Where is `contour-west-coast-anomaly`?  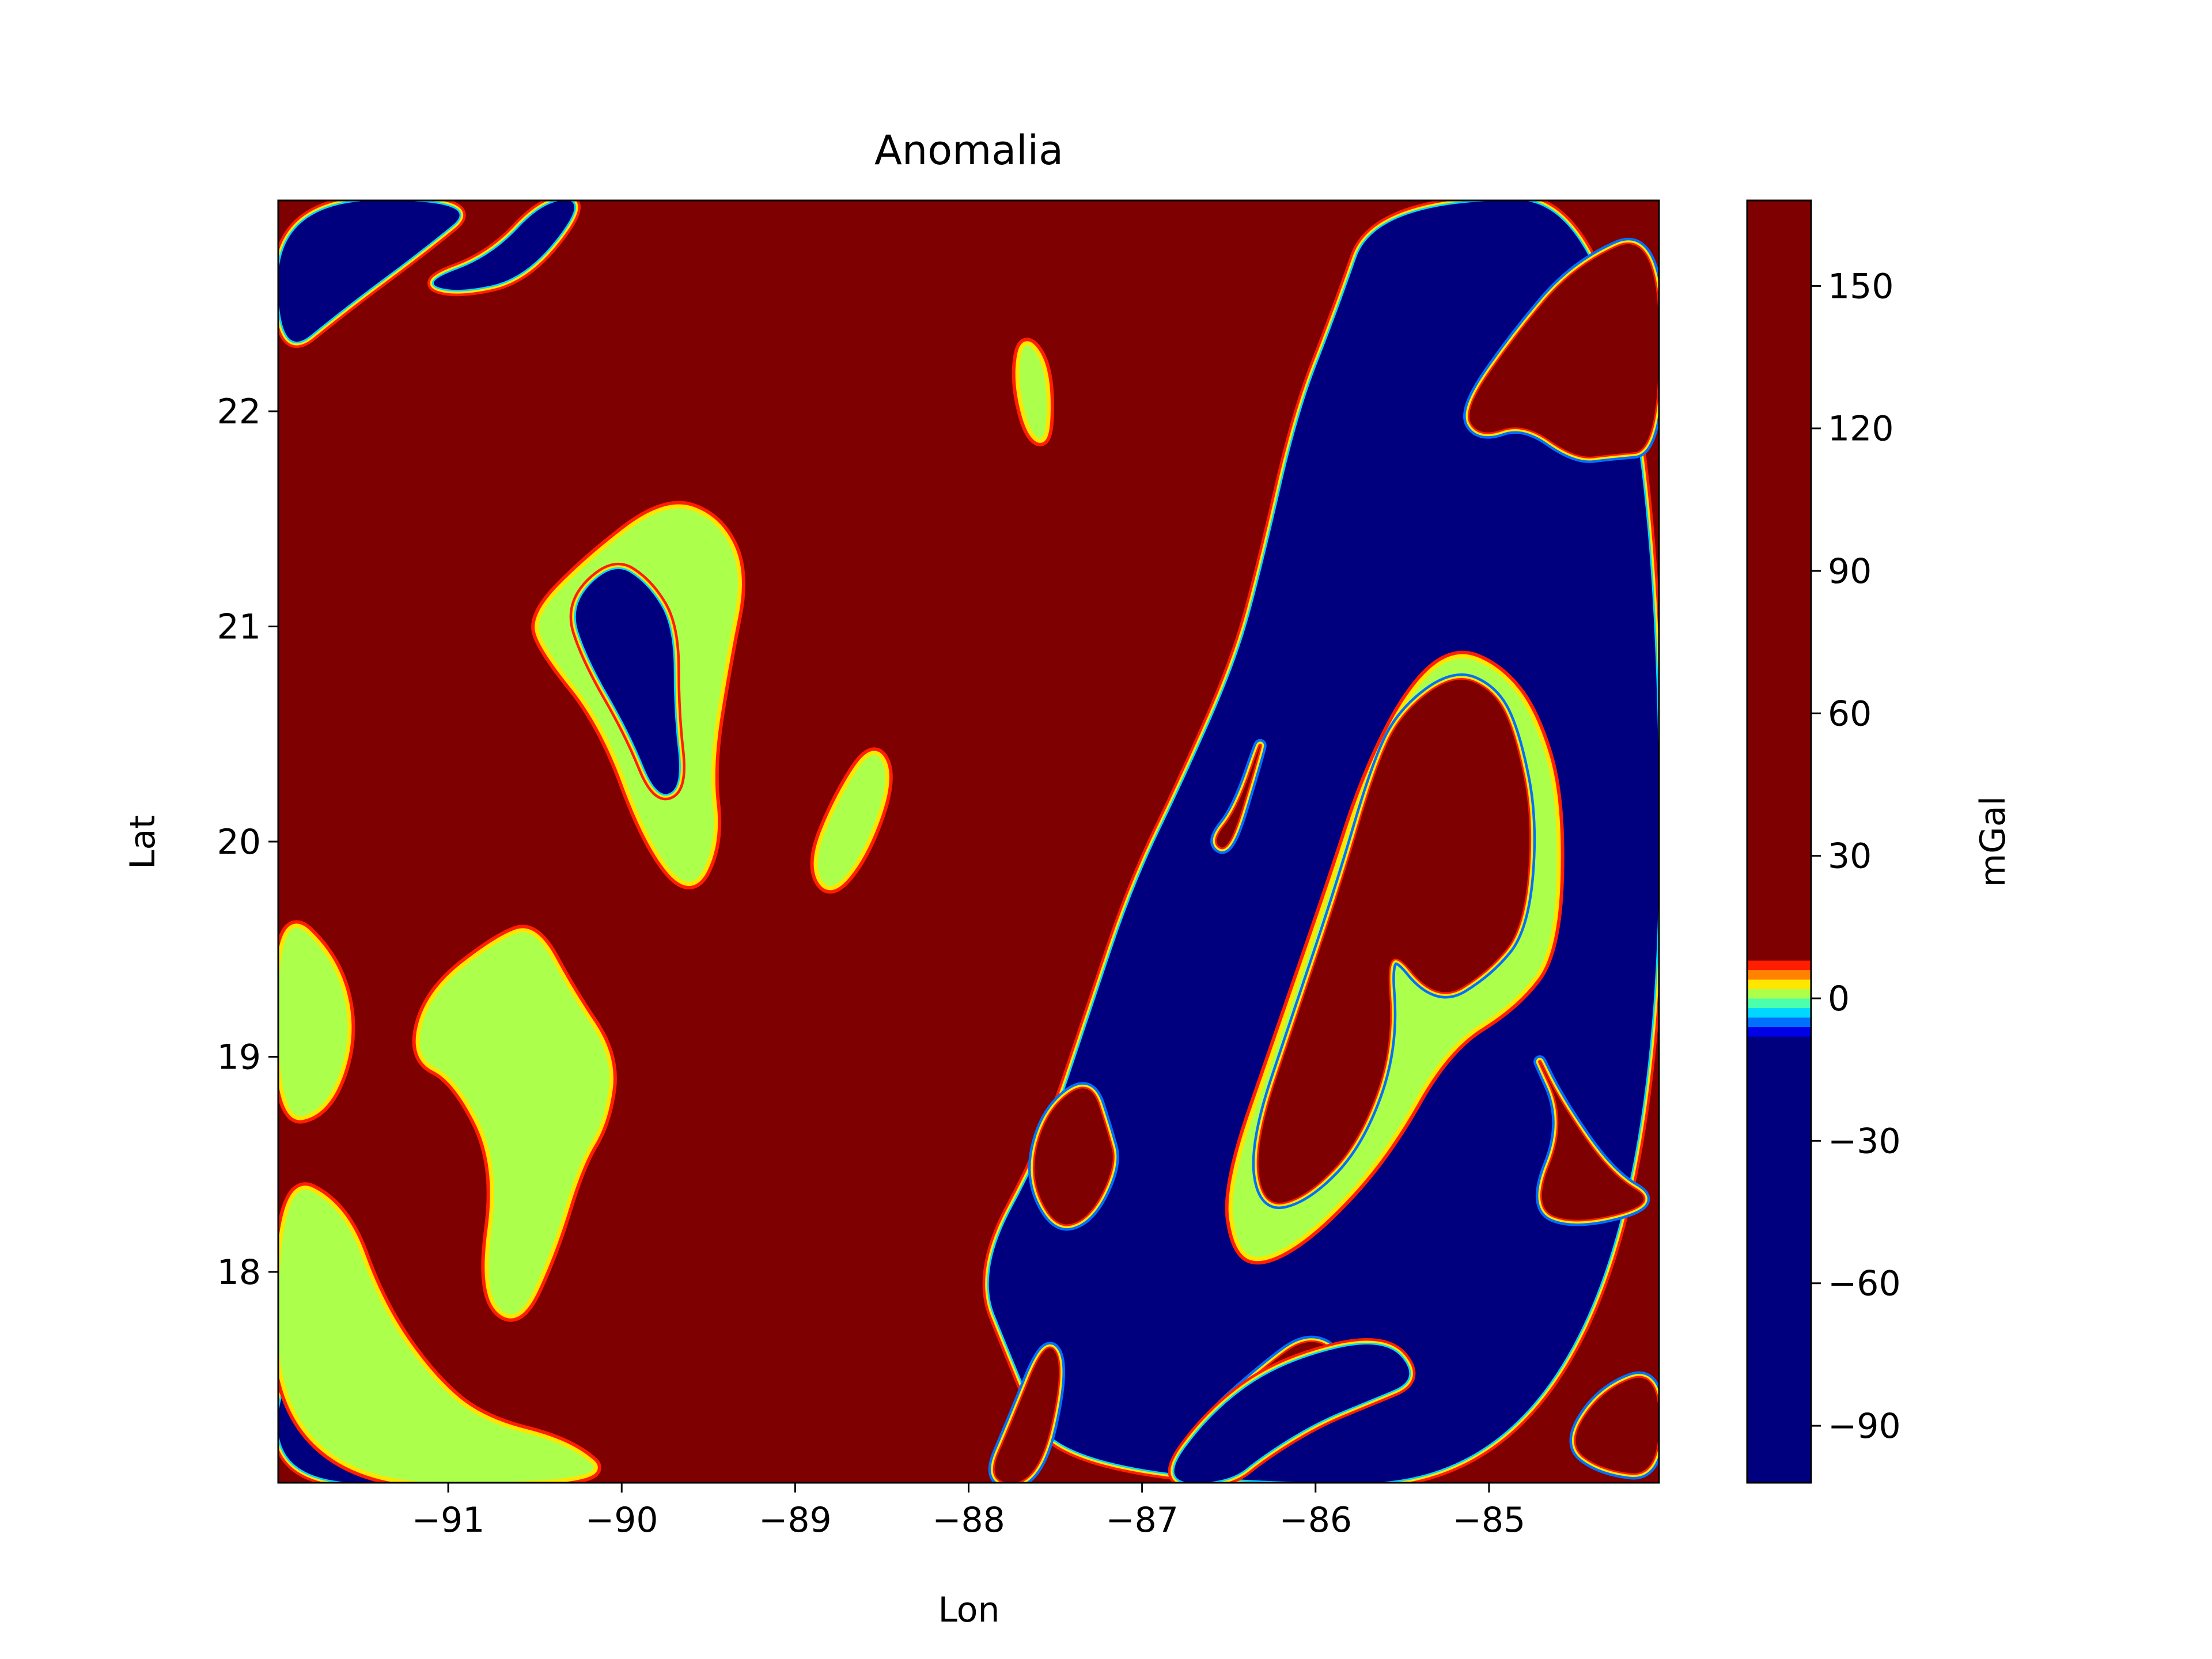 contour-west-coast-anomaly is located at coordinates (316, 1022).